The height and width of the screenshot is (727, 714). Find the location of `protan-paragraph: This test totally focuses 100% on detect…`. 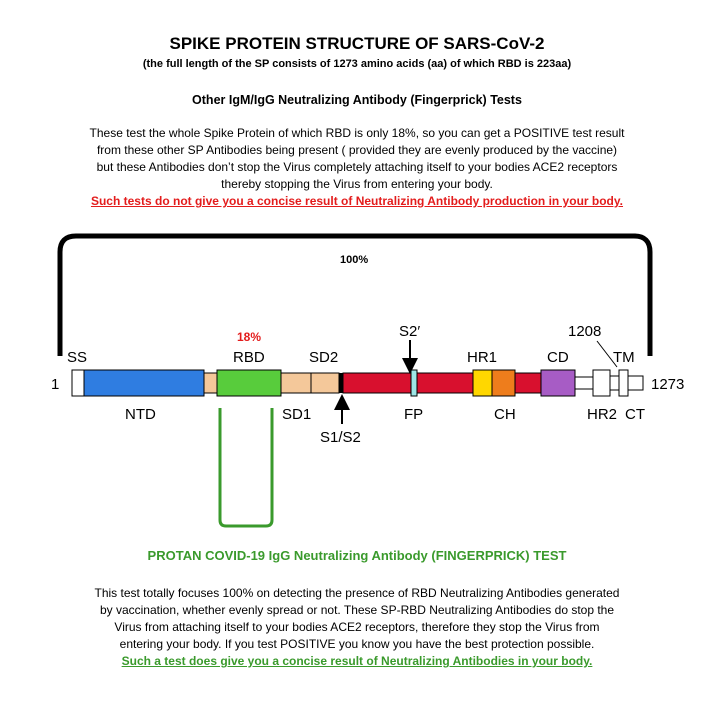

protan-paragraph: This test totally focuses 100% on detect… is located at coordinates (357, 627).